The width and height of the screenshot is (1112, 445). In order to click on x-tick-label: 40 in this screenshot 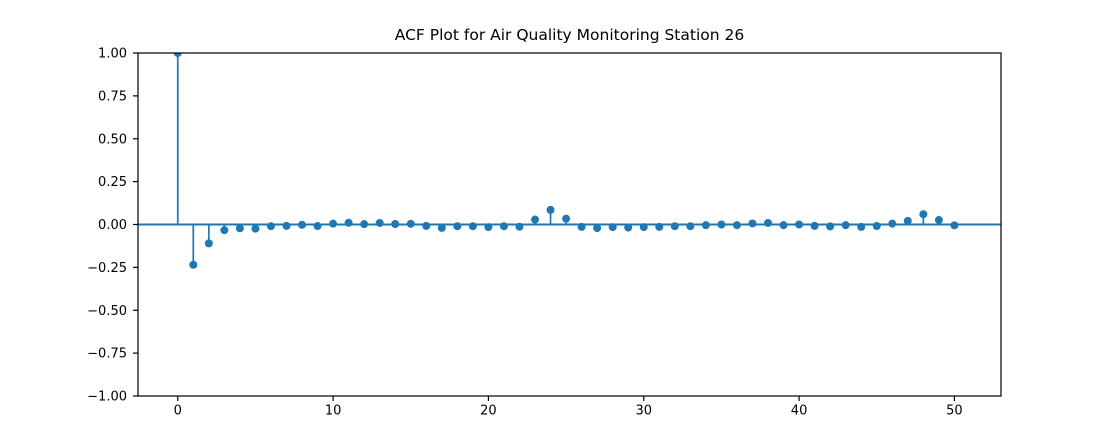, I will do `click(799, 411)`.